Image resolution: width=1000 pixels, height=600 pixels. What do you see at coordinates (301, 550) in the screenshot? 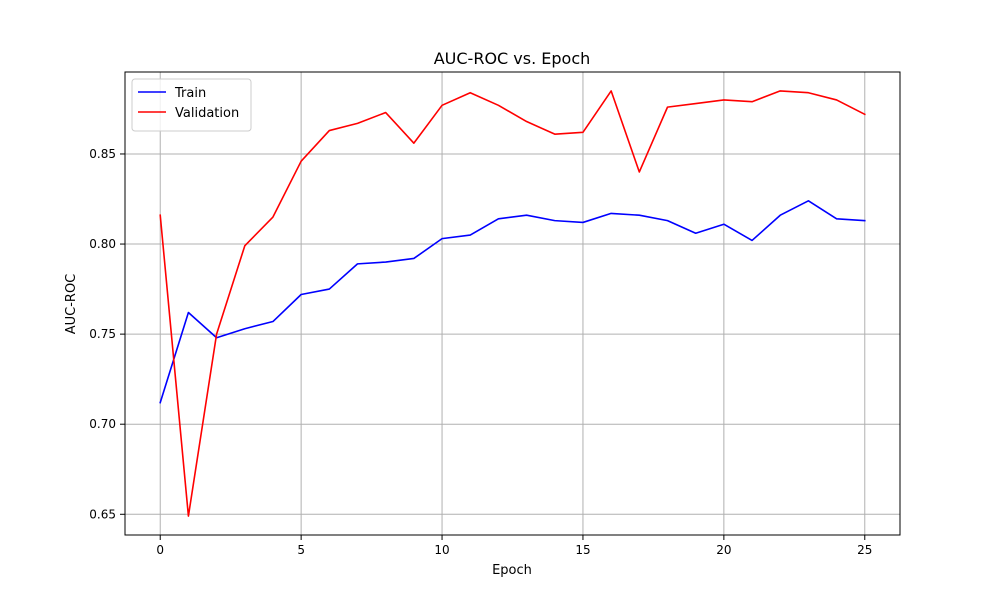
I see `x-tick-label: 5` at bounding box center [301, 550].